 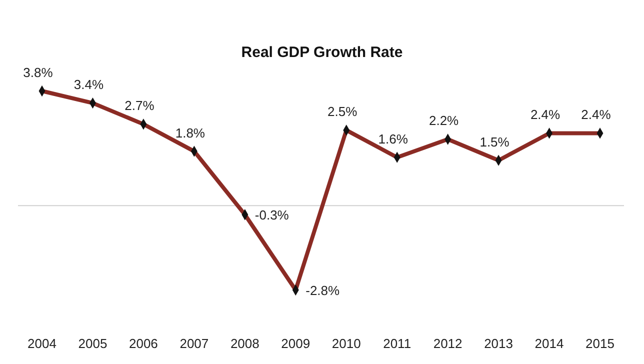 What do you see at coordinates (447, 343) in the screenshot?
I see `x-tick-label: 2012` at bounding box center [447, 343].